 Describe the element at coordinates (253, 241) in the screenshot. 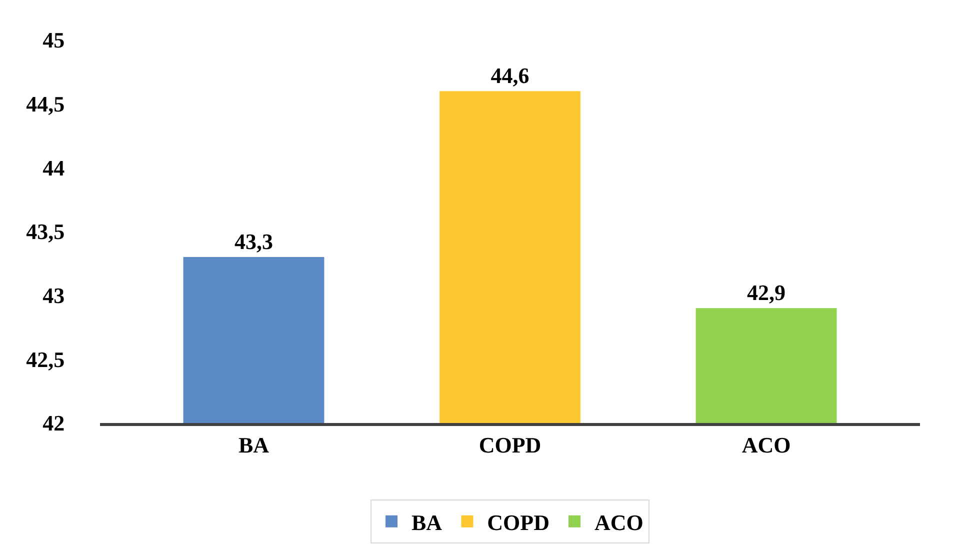

I see `data-label: 43,3` at that location.